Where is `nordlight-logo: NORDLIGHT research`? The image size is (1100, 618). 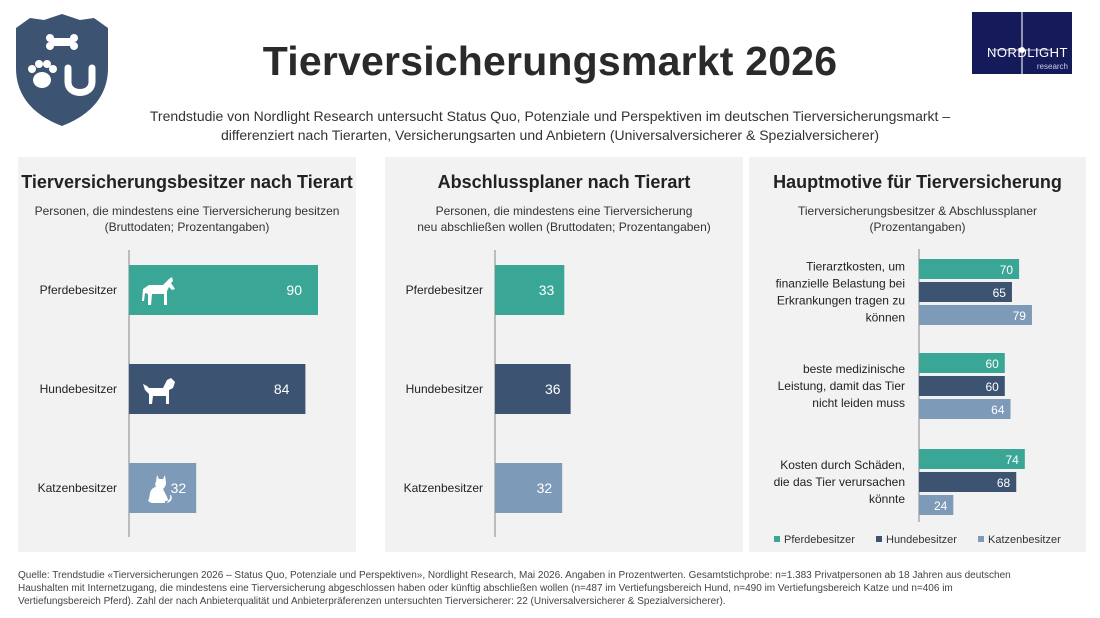
nordlight-logo: NORDLIGHT research is located at coordinates (1022, 43).